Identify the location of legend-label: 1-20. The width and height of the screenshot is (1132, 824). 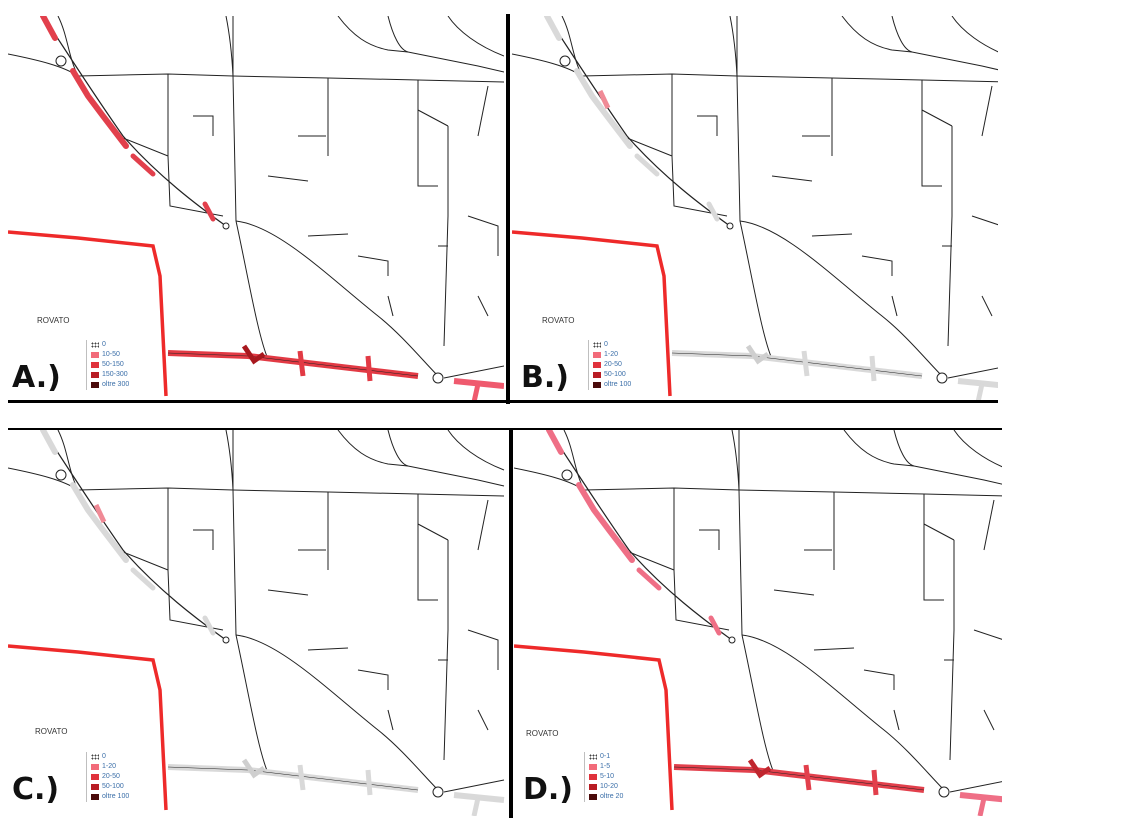
(611, 354).